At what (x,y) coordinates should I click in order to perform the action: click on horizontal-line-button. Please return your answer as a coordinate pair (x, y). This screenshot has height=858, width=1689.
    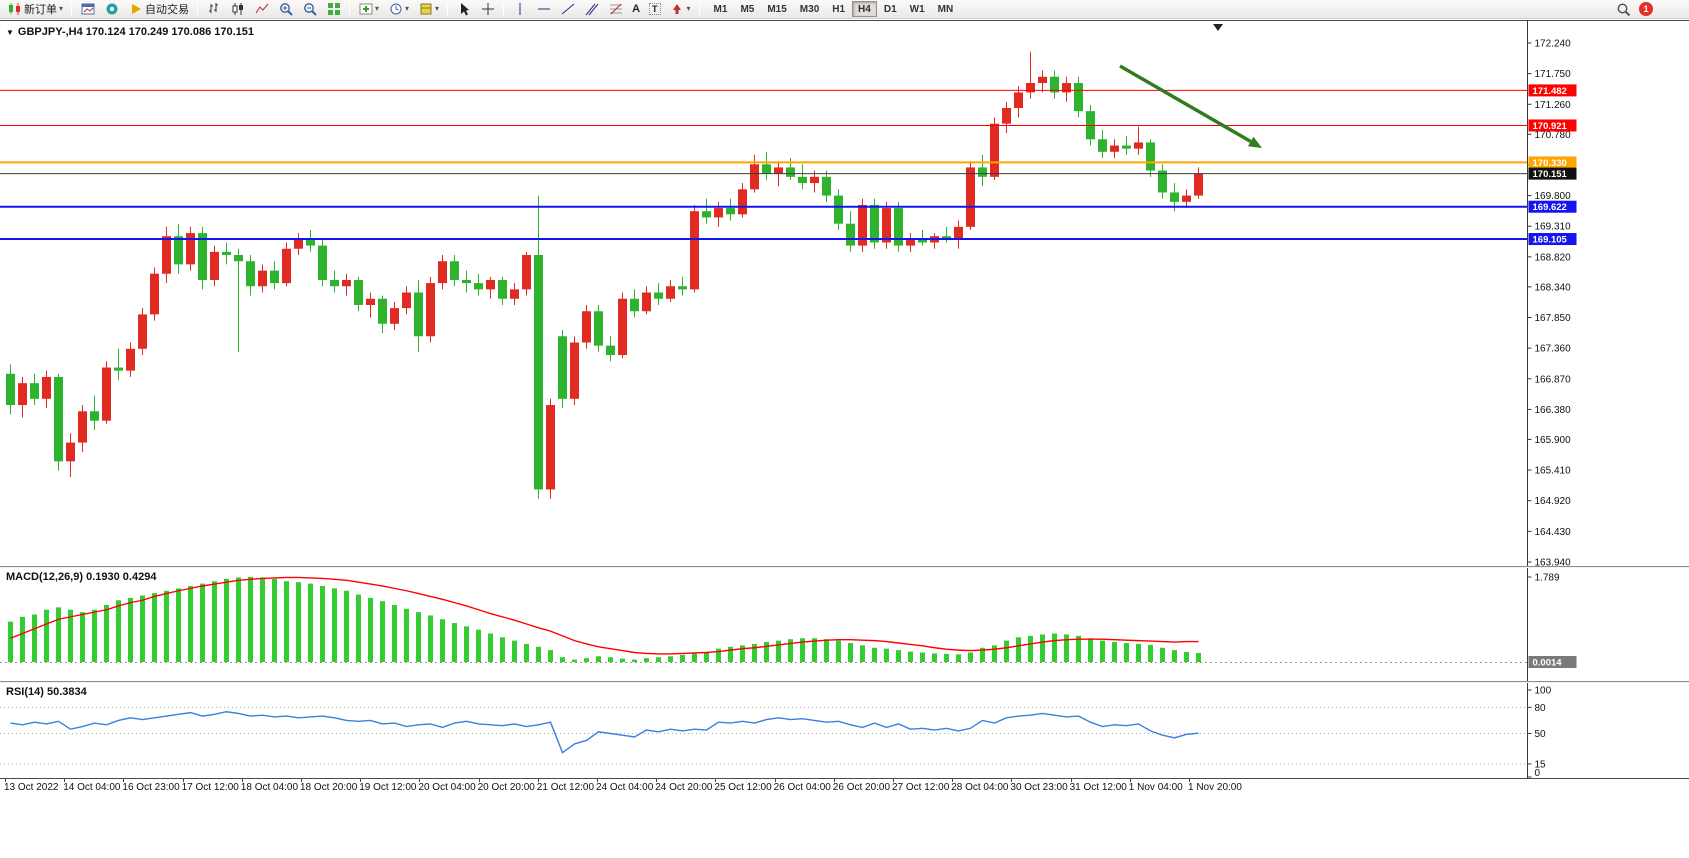
    Looking at the image, I should click on (543, 9).